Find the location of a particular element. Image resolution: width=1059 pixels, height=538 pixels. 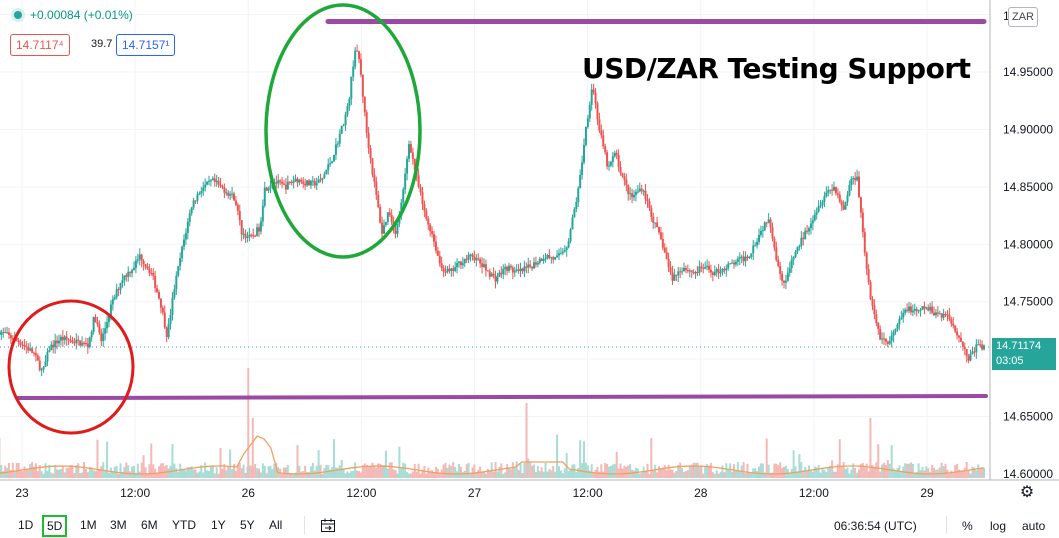

tf-1m: 1M is located at coordinates (88, 525).